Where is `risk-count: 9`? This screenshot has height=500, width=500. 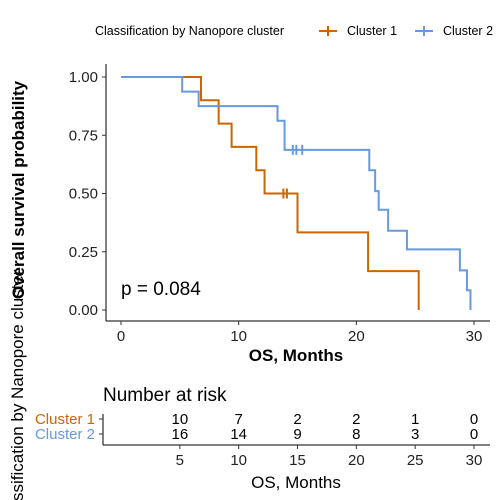 risk-count: 9 is located at coordinates (297, 434).